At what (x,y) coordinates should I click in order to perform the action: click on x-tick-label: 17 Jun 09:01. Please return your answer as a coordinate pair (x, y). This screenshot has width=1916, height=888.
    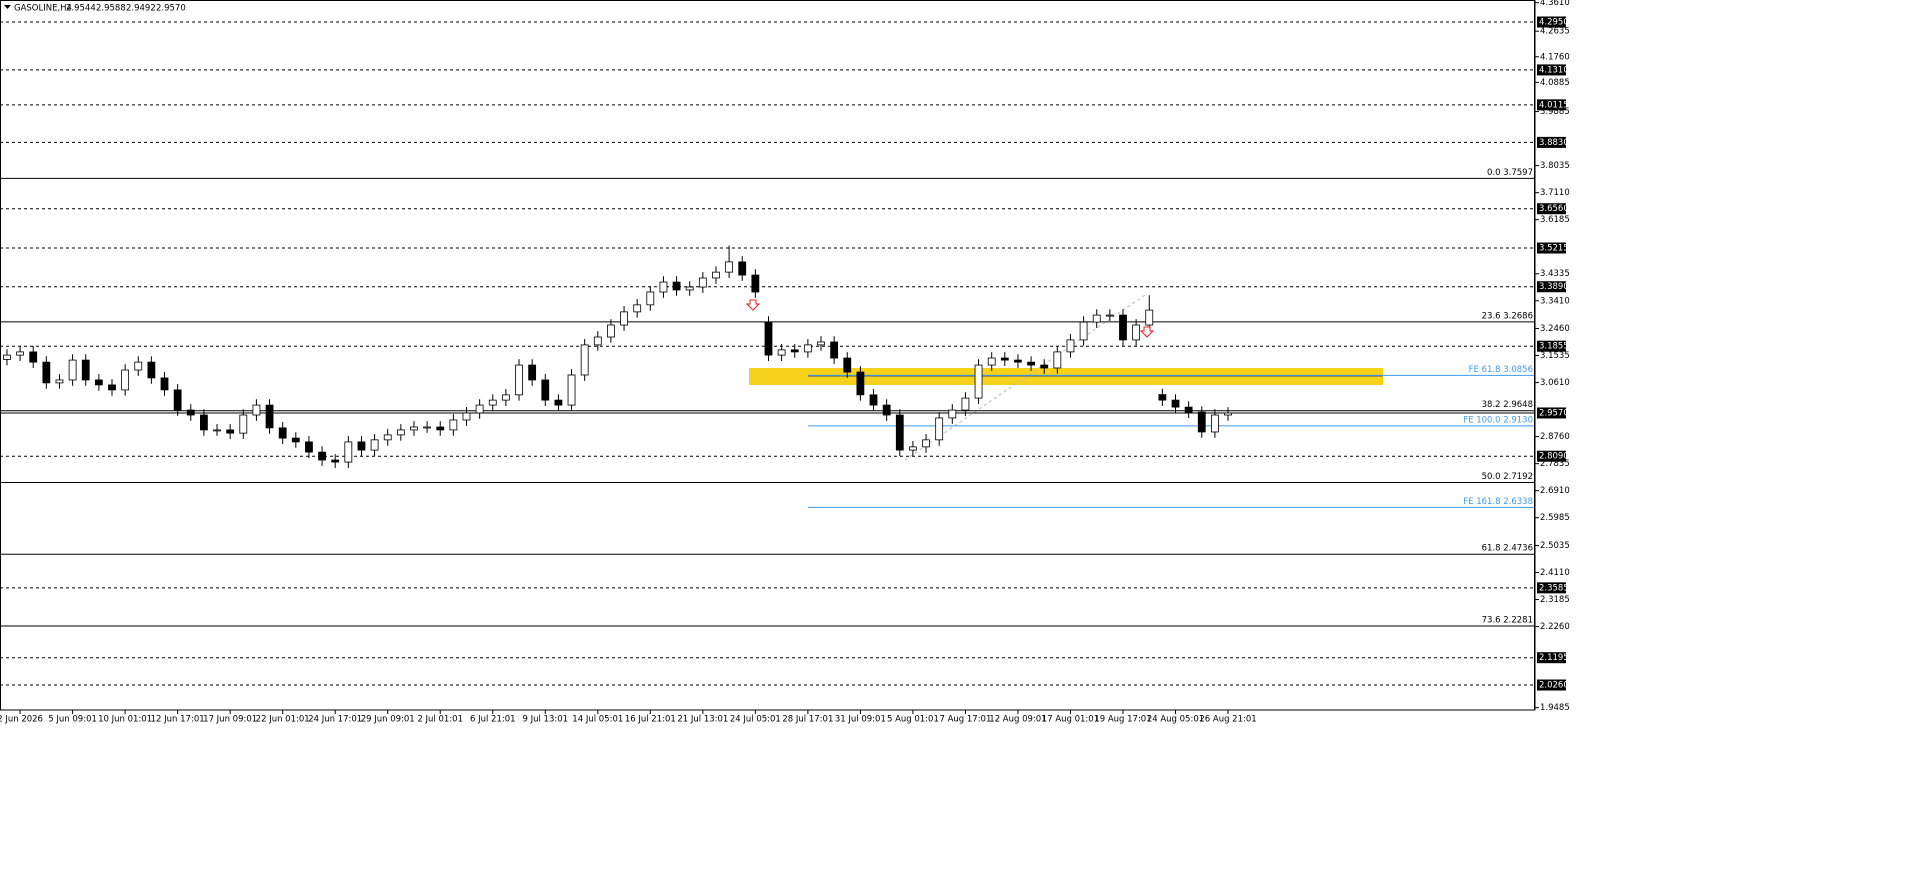
    Looking at the image, I should click on (230, 720).